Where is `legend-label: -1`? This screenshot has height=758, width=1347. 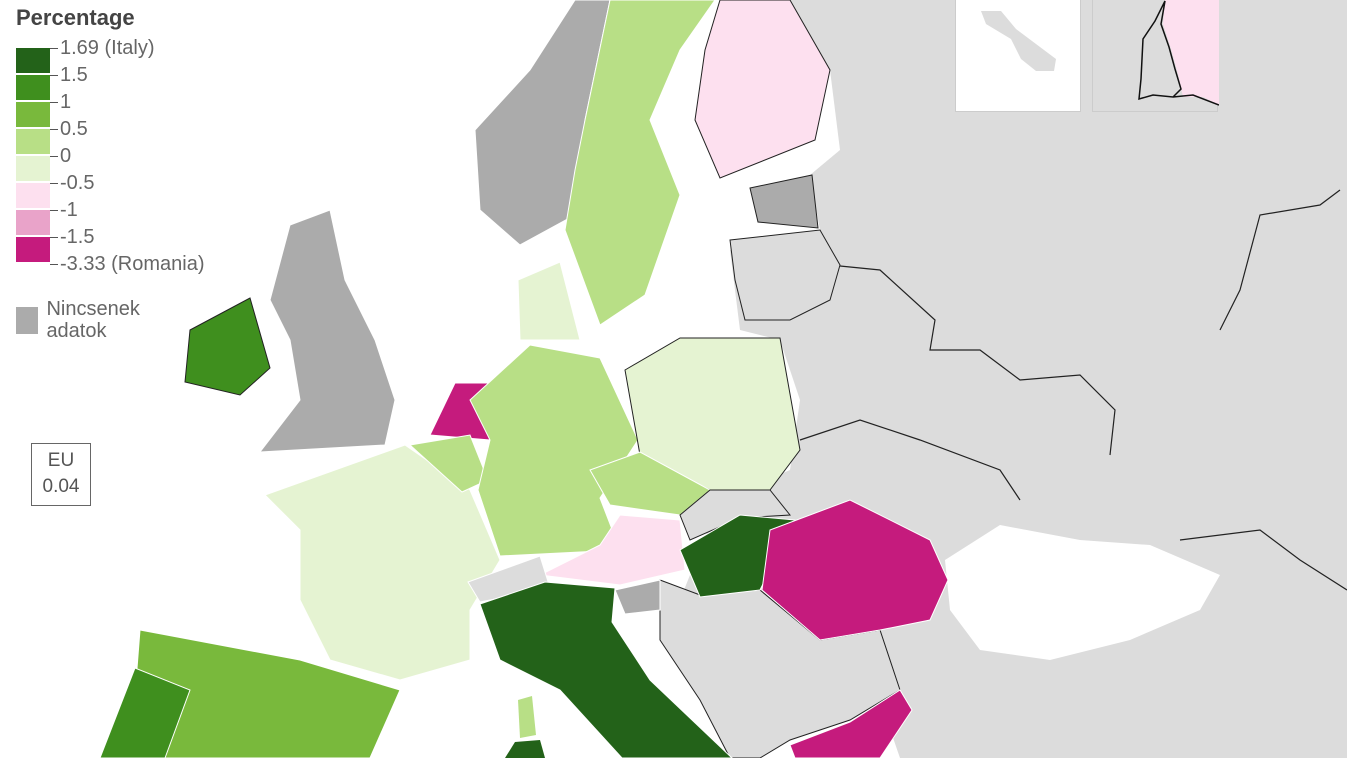
legend-label: -1 is located at coordinates (69, 210).